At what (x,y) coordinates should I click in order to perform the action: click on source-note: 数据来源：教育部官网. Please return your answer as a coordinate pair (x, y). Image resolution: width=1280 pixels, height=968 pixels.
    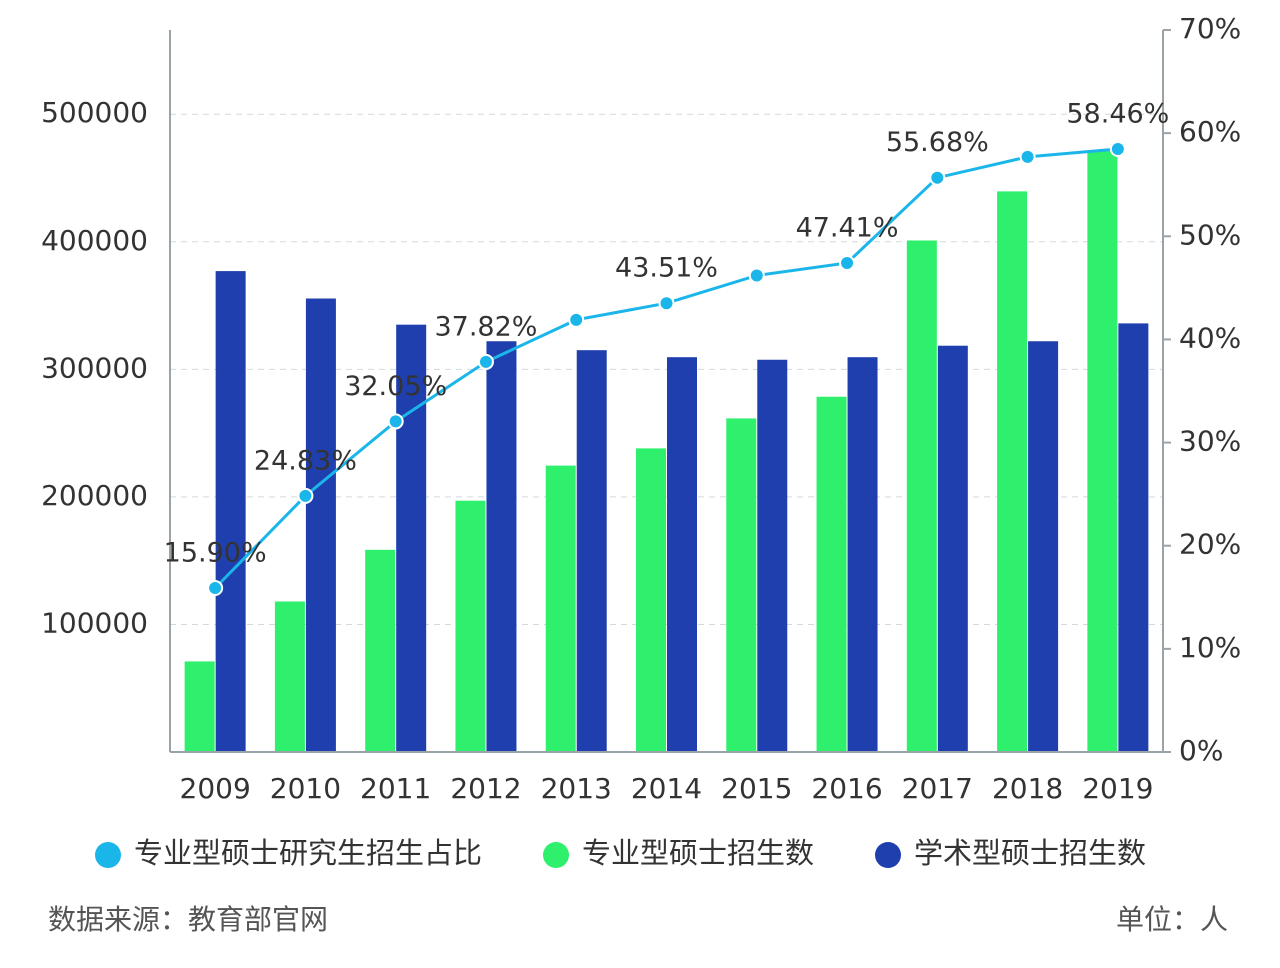
    Looking at the image, I should click on (188, 919).